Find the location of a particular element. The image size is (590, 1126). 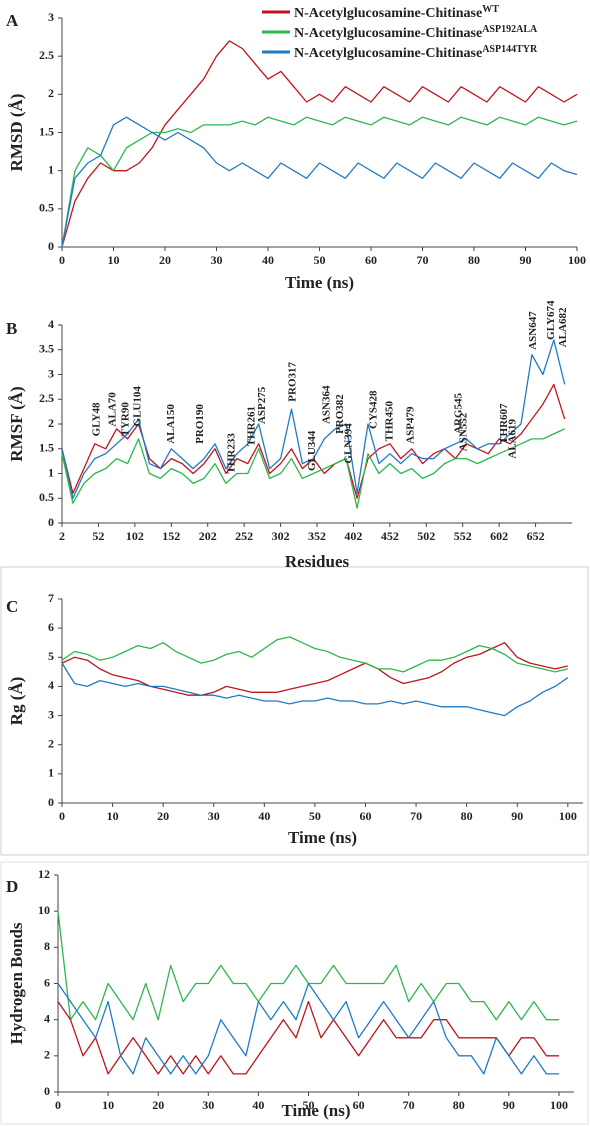

residue-annotation: THR233 is located at coordinates (231, 453).